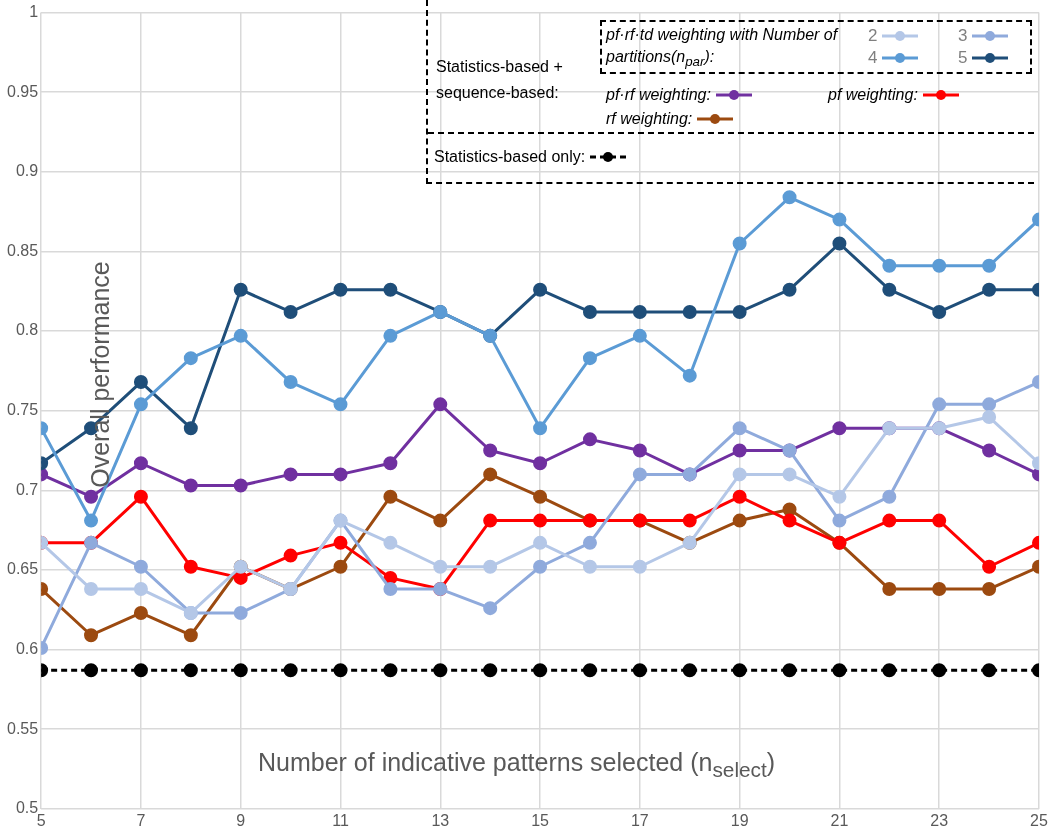  What do you see at coordinates (23, 91) in the screenshot?
I see `y-tick-label: 0.95` at bounding box center [23, 91].